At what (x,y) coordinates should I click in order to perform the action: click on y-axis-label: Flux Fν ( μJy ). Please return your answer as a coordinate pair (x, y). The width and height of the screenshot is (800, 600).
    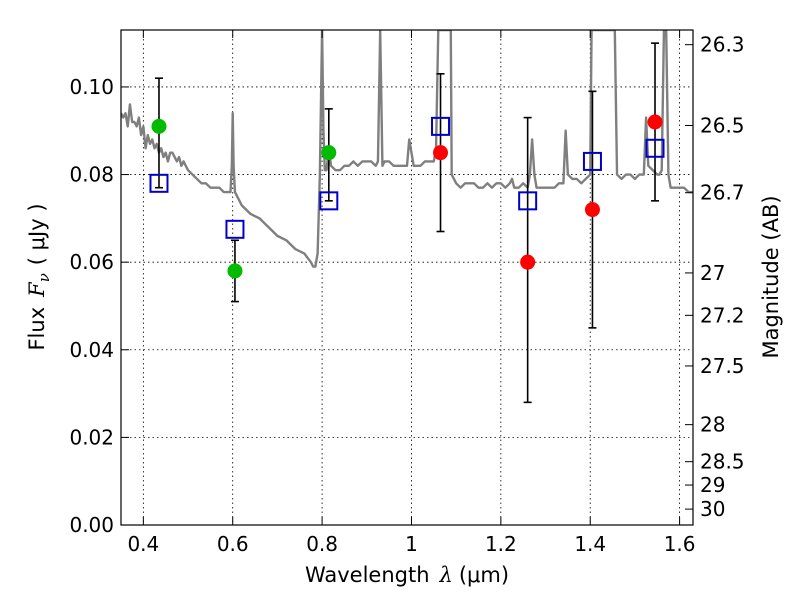
    Looking at the image, I should click on (39, 276).